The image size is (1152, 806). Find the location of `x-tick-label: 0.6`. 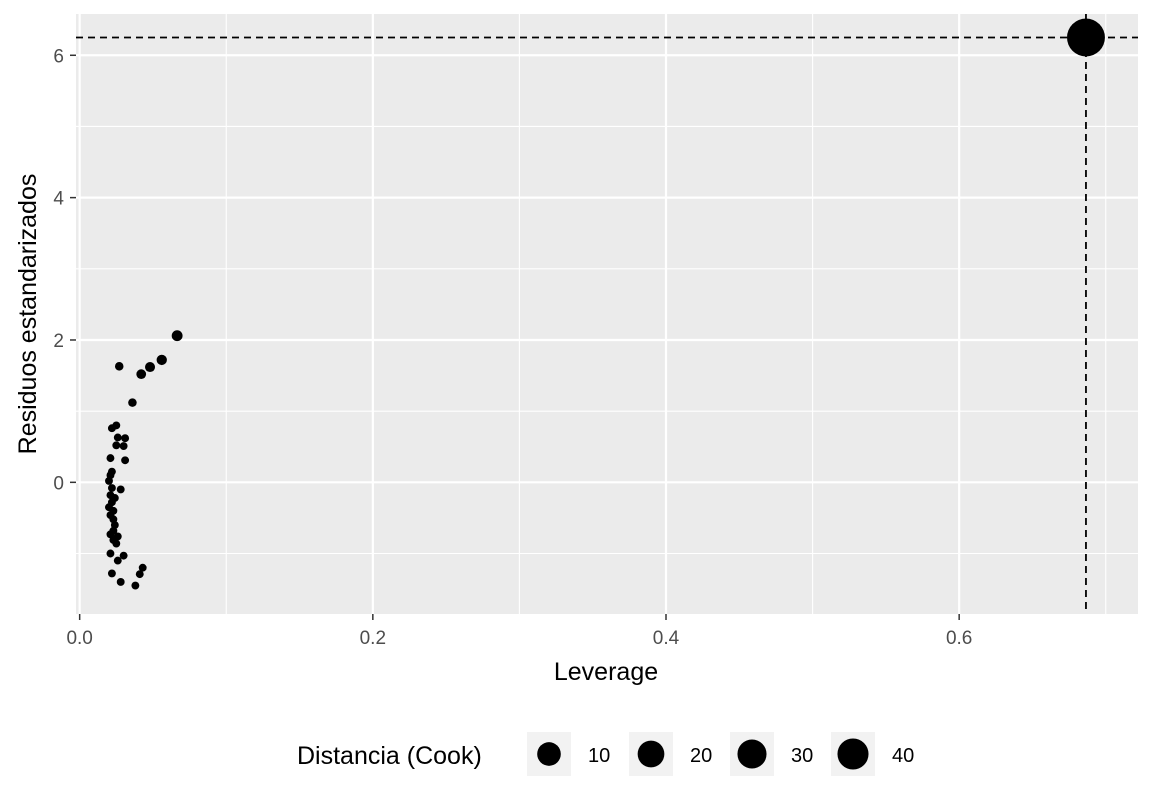

x-tick-label: 0.6 is located at coordinates (959, 638).